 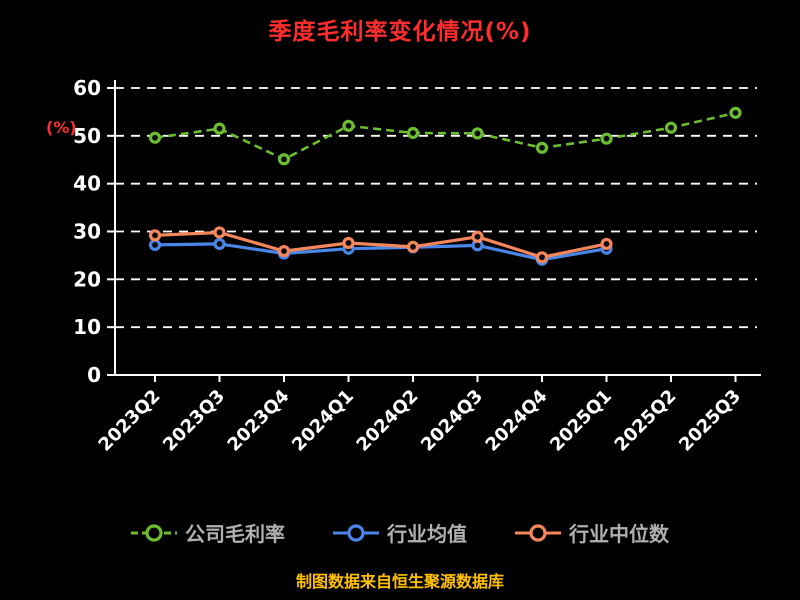 I want to click on legend-label: 公司毛利率, so click(x=235, y=534).